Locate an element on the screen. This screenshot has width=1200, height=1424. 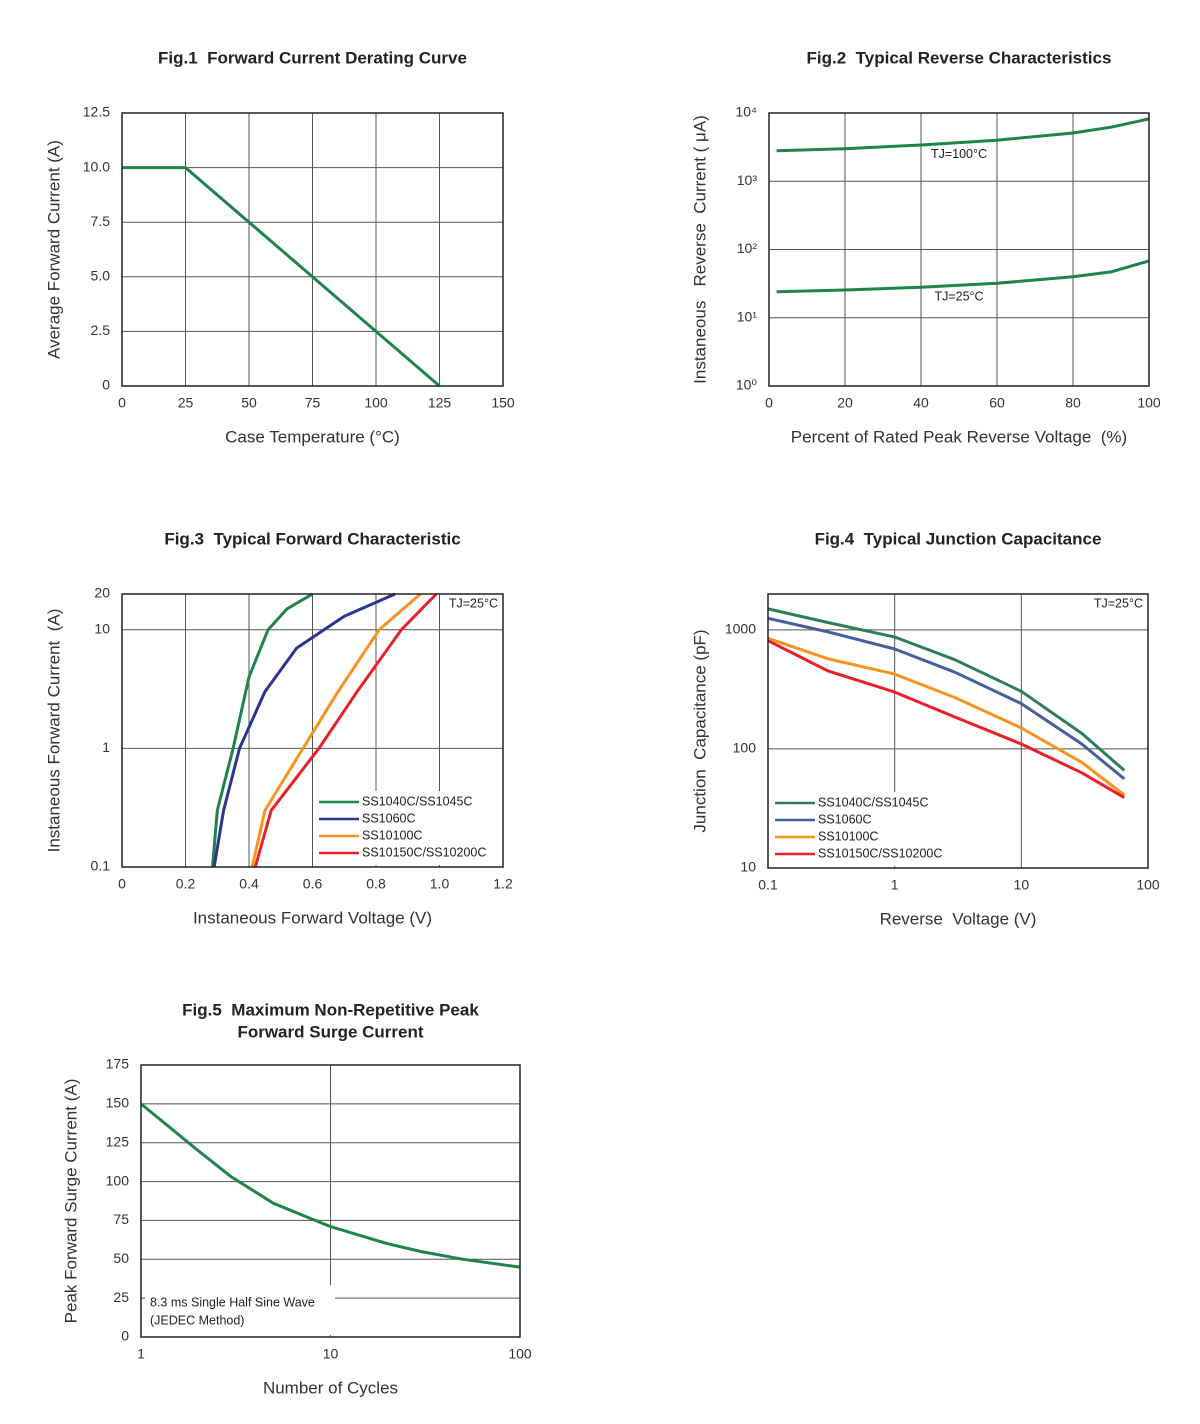
x-tick-label: 150 is located at coordinates (503, 403).